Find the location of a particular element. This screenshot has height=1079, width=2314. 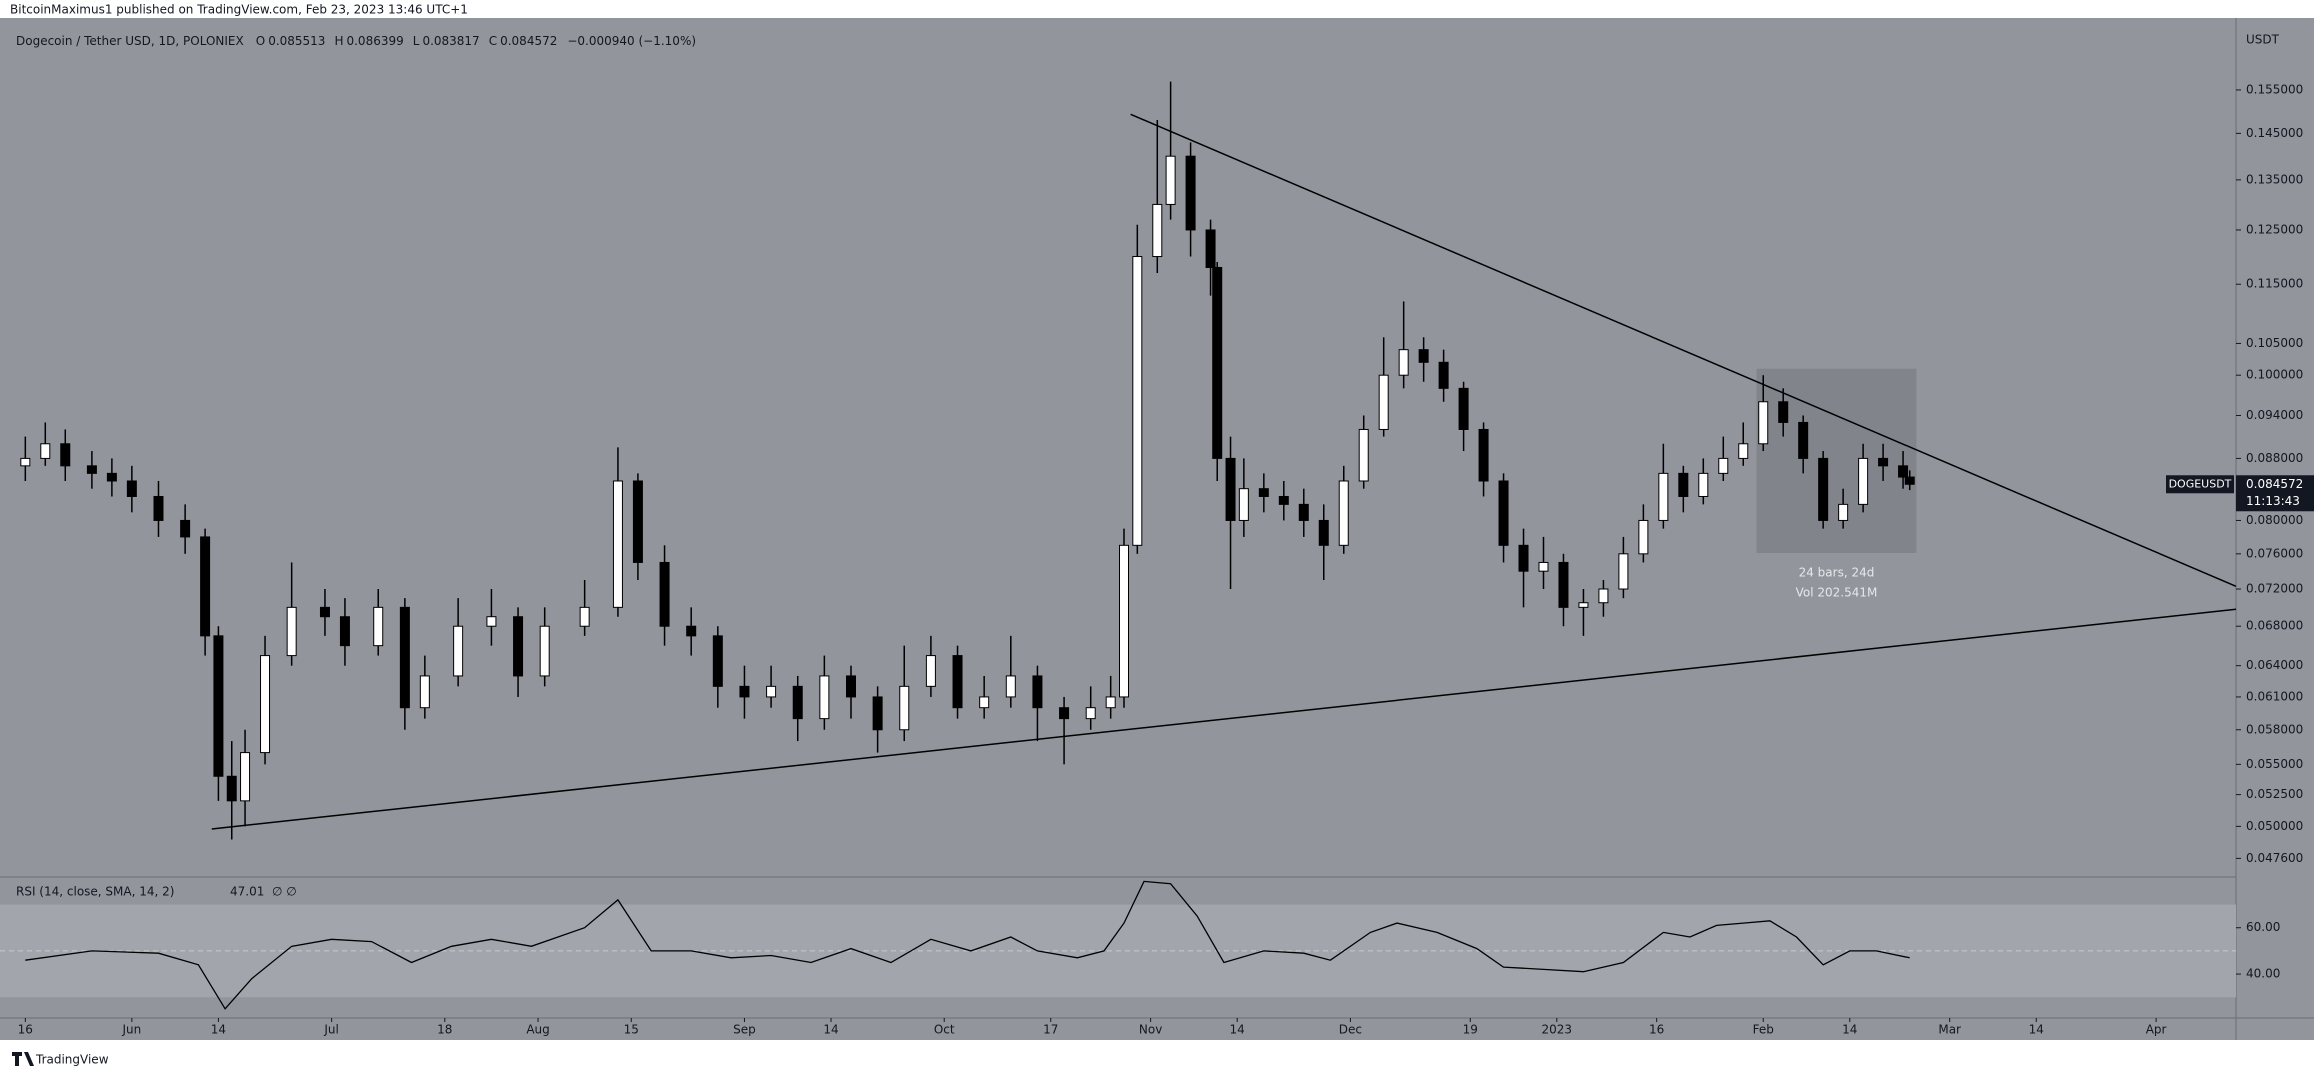

x-tick-label: Nov is located at coordinates (1150, 1030).